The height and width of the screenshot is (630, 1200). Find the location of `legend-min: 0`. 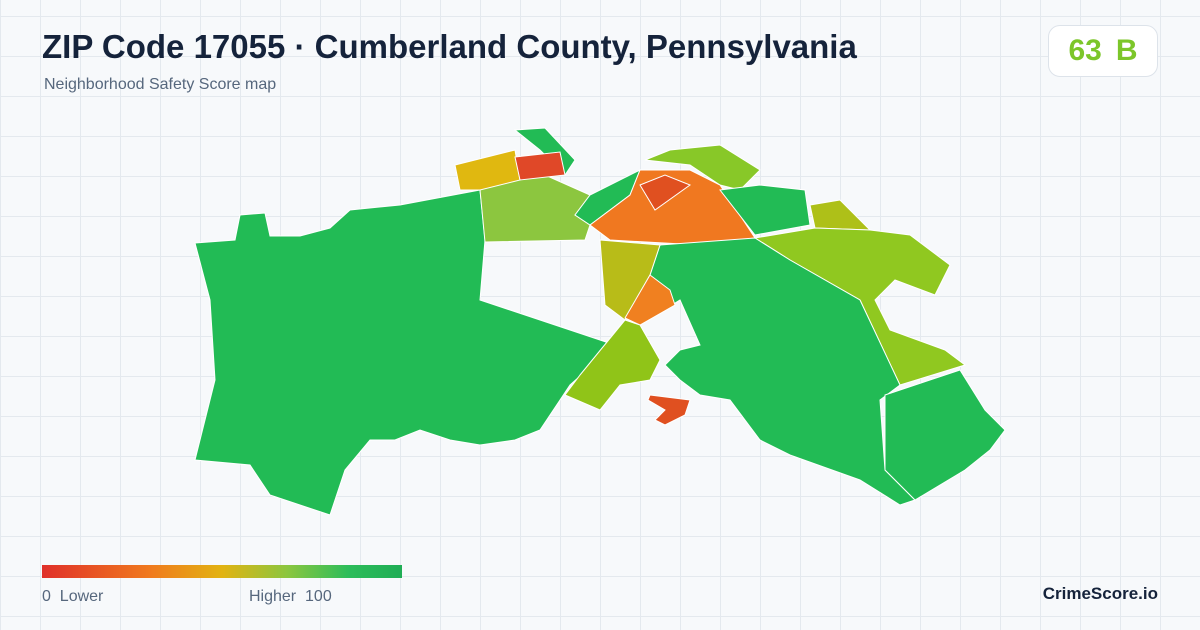

legend-min: 0 is located at coordinates (46, 596).